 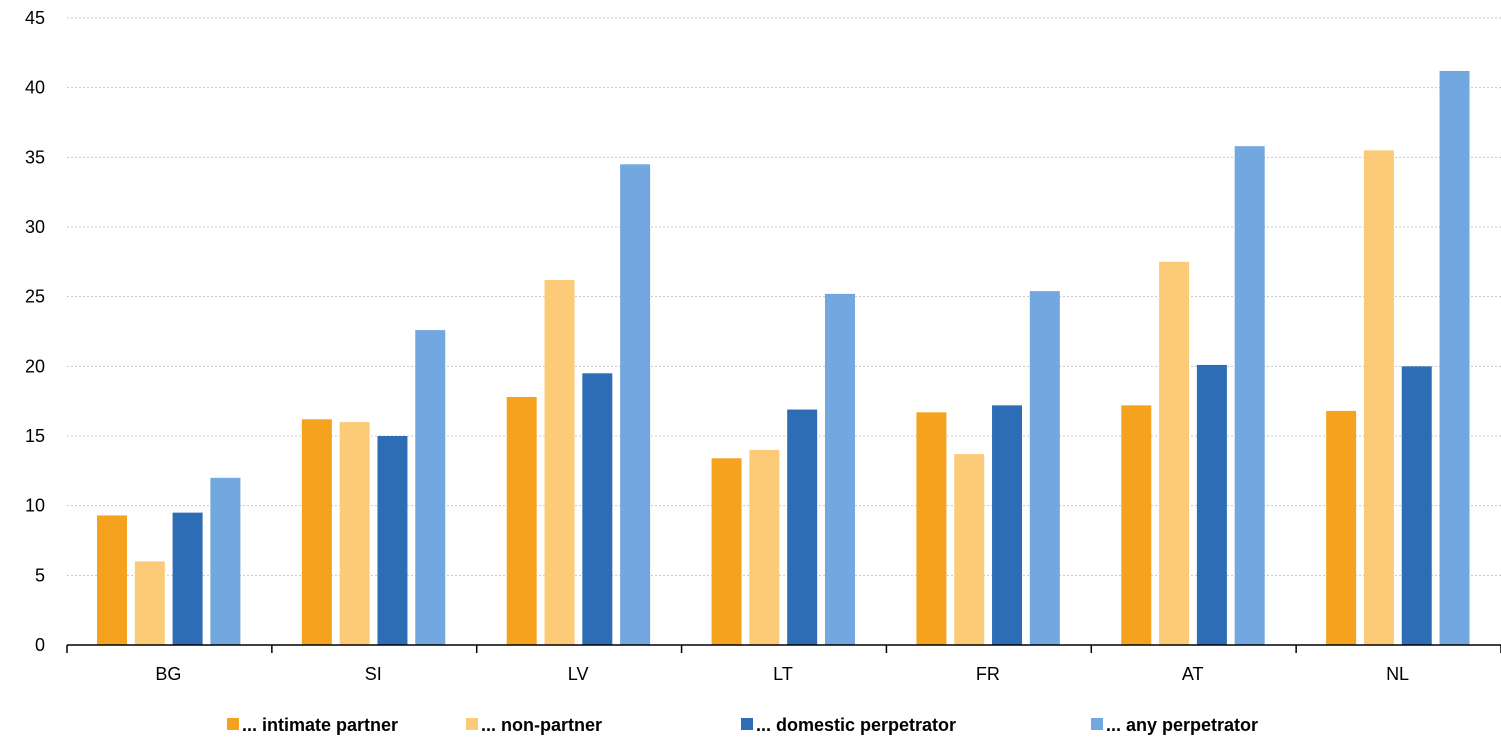 What do you see at coordinates (40, 645) in the screenshot?
I see `y-tick-label: 0` at bounding box center [40, 645].